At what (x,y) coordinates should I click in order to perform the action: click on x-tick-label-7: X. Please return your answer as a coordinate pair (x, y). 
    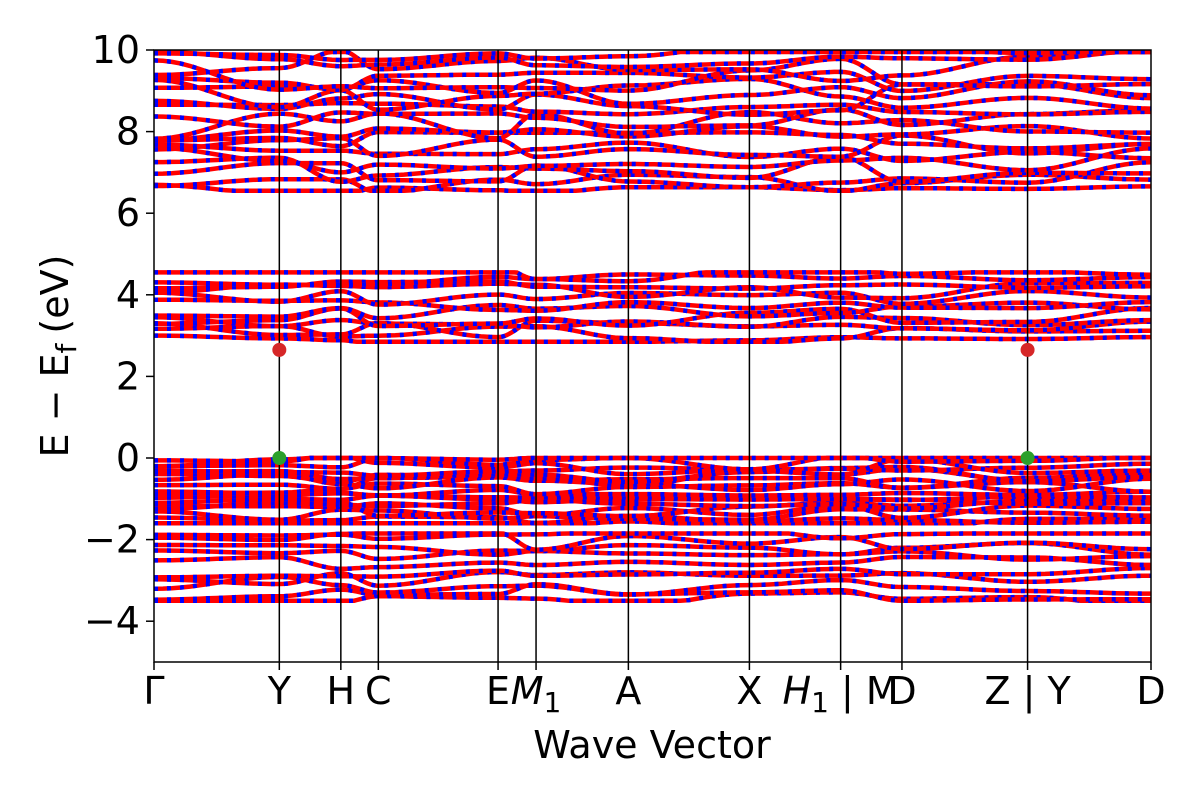
    Looking at the image, I should click on (749, 691).